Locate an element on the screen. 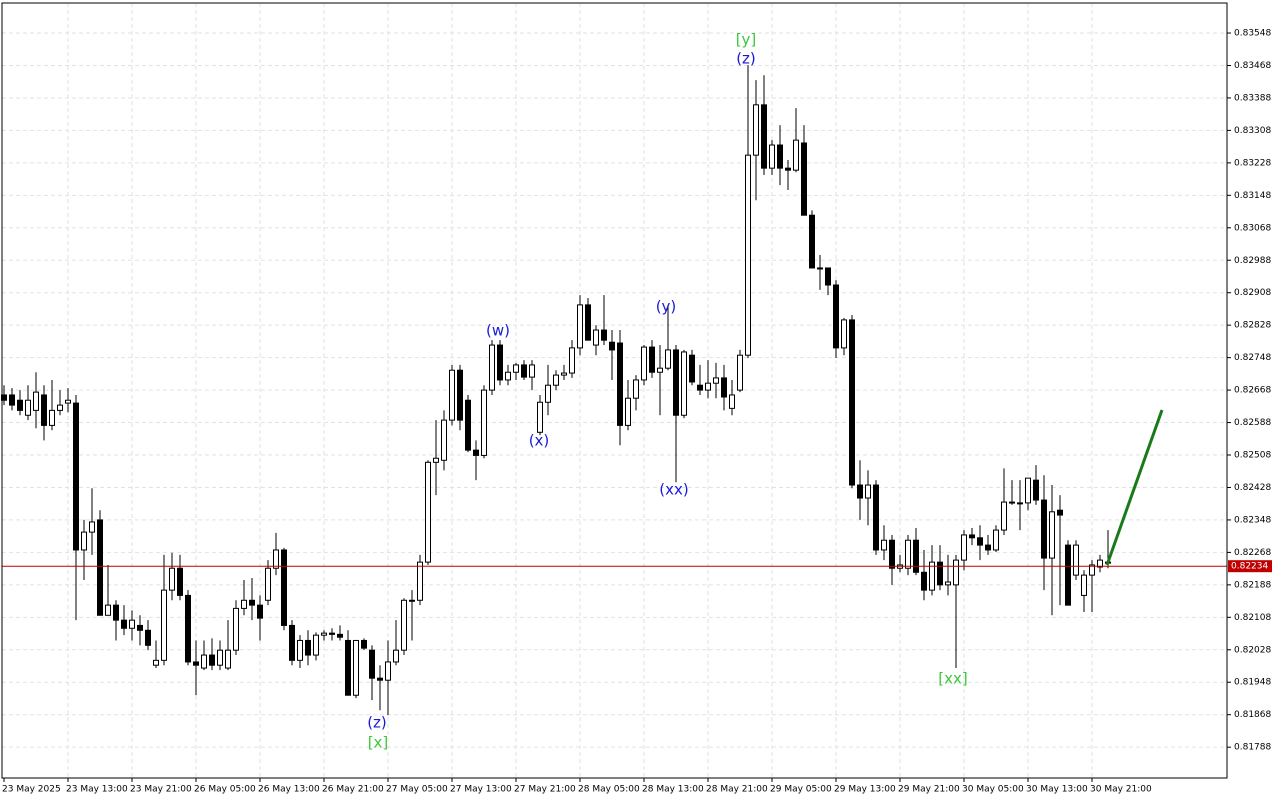 Image resolution: width=1280 pixels, height=800 pixels. y-tick-label: 0.82428 is located at coordinates (1252, 488).